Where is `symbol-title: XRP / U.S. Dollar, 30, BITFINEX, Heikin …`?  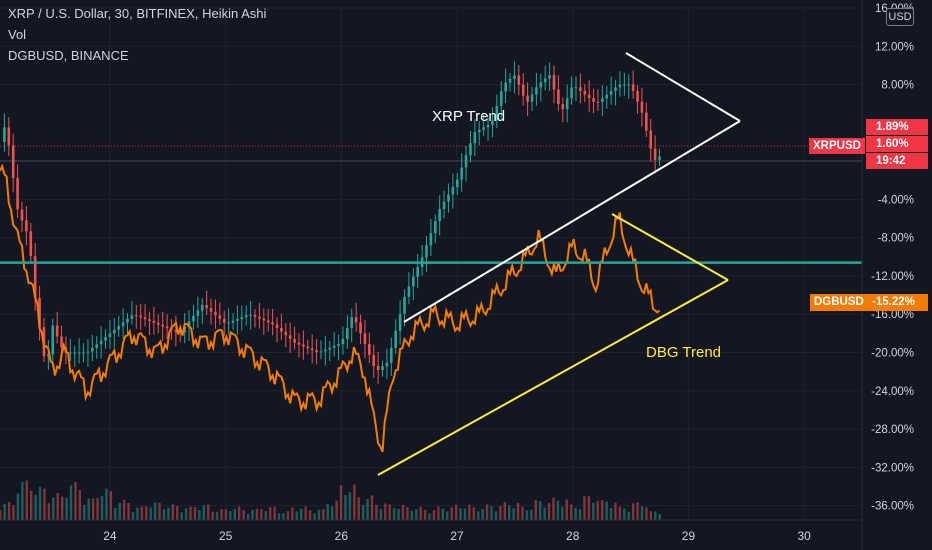
symbol-title: XRP / U.S. Dollar, 30, BITFINEX, Heikin … is located at coordinates (137, 13).